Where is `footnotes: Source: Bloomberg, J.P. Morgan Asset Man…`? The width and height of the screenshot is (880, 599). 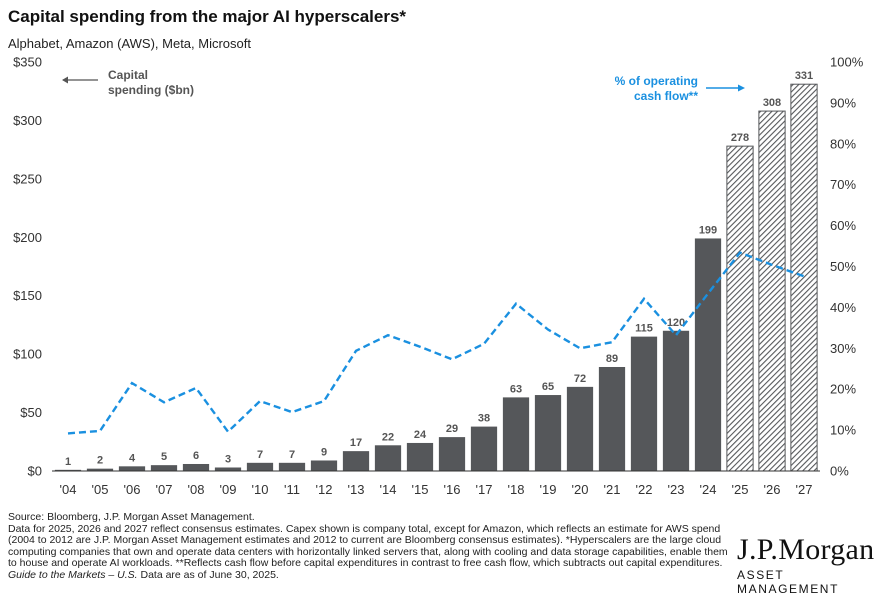 footnotes: Source: Bloomberg, J.P. Morgan Asset Man… is located at coordinates (370, 546).